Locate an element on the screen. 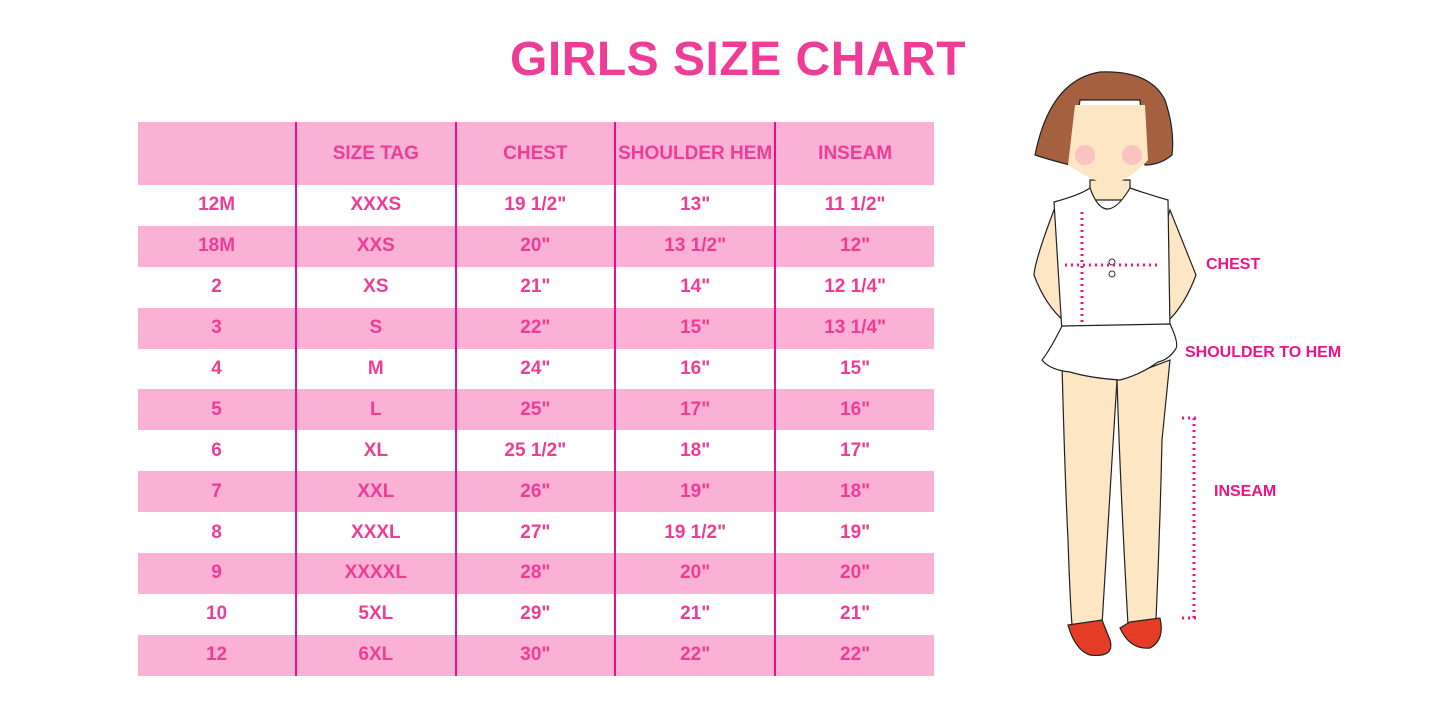 This screenshot has width=1445, height=723. cell-shoulder-hem: 22" is located at coordinates (695, 655).